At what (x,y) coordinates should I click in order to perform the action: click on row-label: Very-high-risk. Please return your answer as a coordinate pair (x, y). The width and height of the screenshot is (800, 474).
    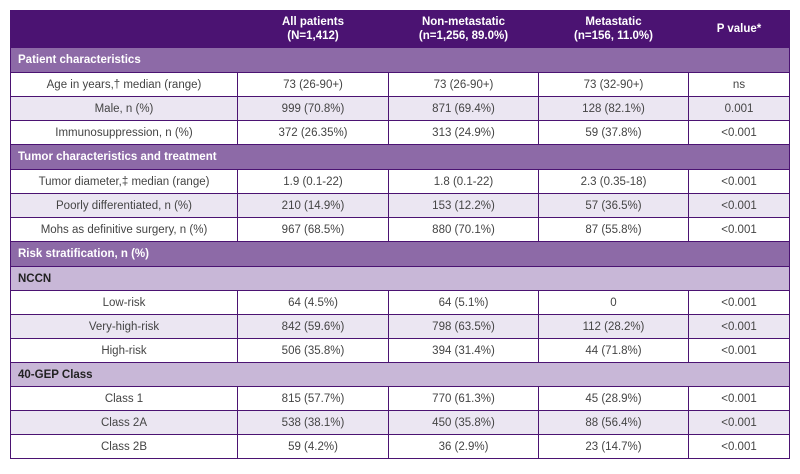
    Looking at the image, I should click on (124, 326).